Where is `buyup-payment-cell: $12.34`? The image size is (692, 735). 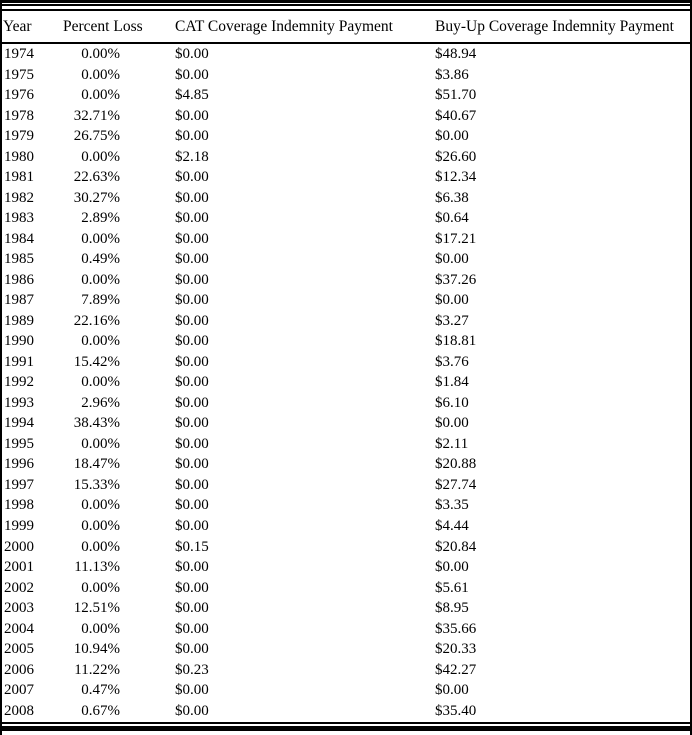 buyup-payment-cell: $12.34 is located at coordinates (456, 177).